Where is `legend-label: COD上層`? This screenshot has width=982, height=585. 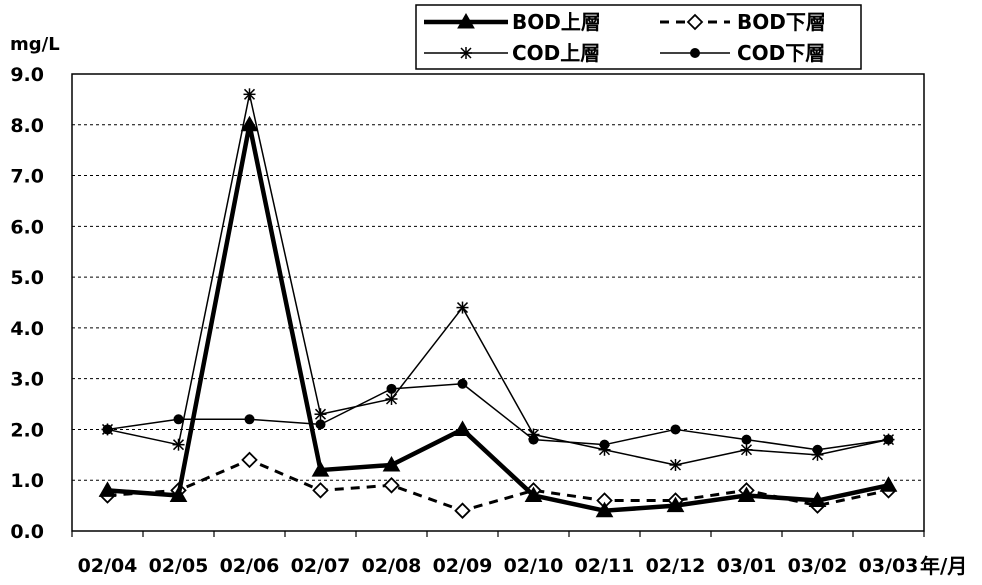
legend-label: COD上層 is located at coordinates (556, 53).